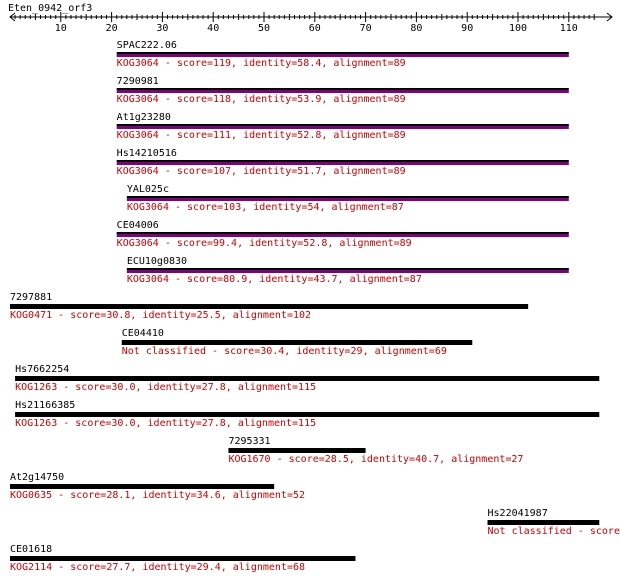 The image size is (620, 581). Describe the element at coordinates (42, 369) in the screenshot. I see `hit-name: Hs7662254` at that location.